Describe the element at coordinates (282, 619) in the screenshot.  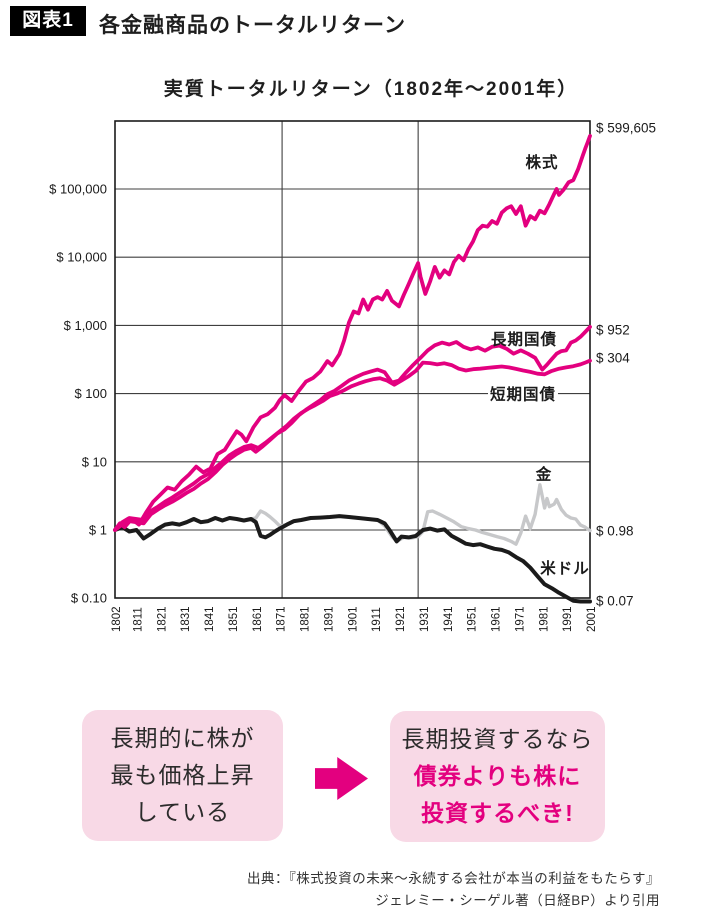
I see `x-tick-label: 1871` at that location.